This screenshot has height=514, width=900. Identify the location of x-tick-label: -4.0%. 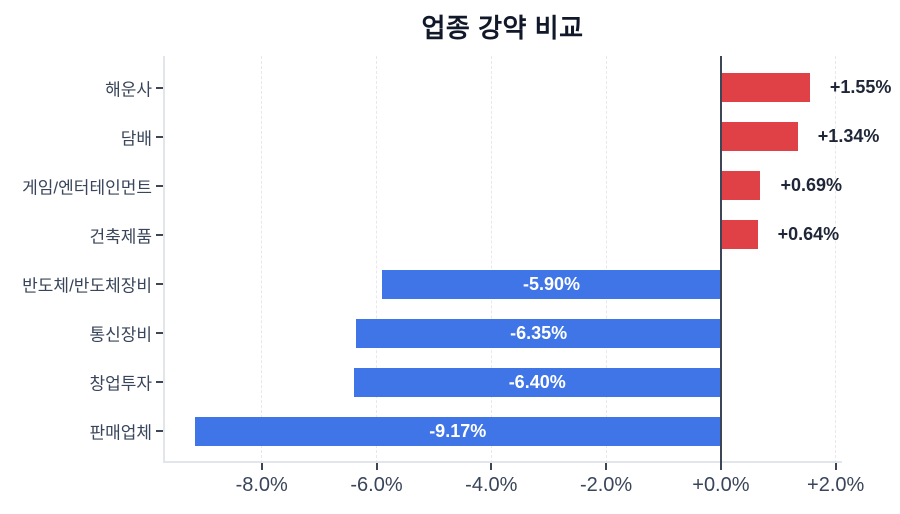
(491, 485).